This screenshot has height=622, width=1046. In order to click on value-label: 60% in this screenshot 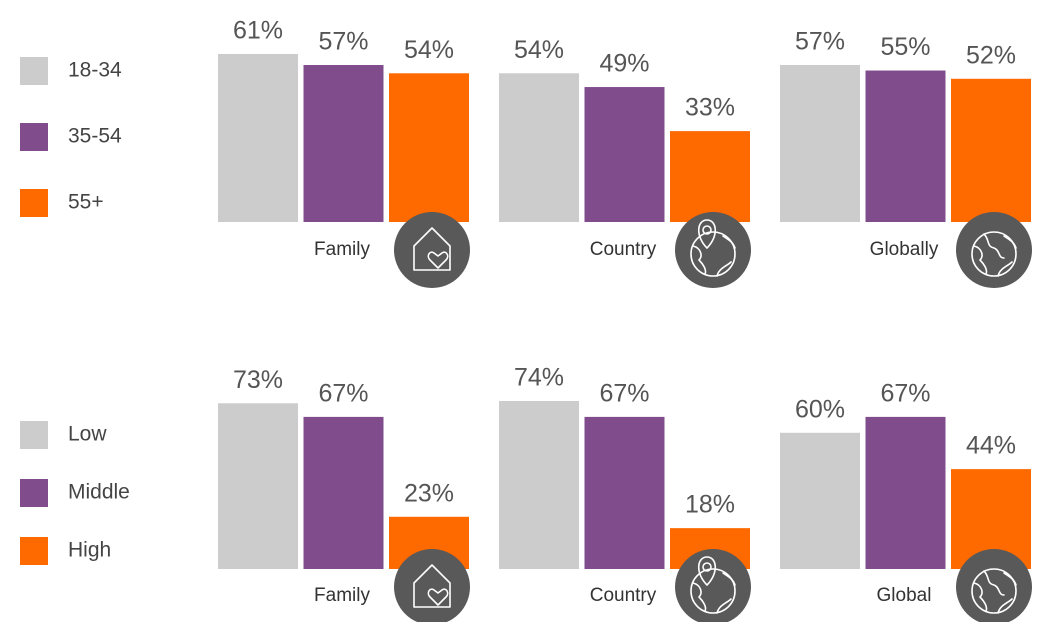, I will do `click(820, 409)`.